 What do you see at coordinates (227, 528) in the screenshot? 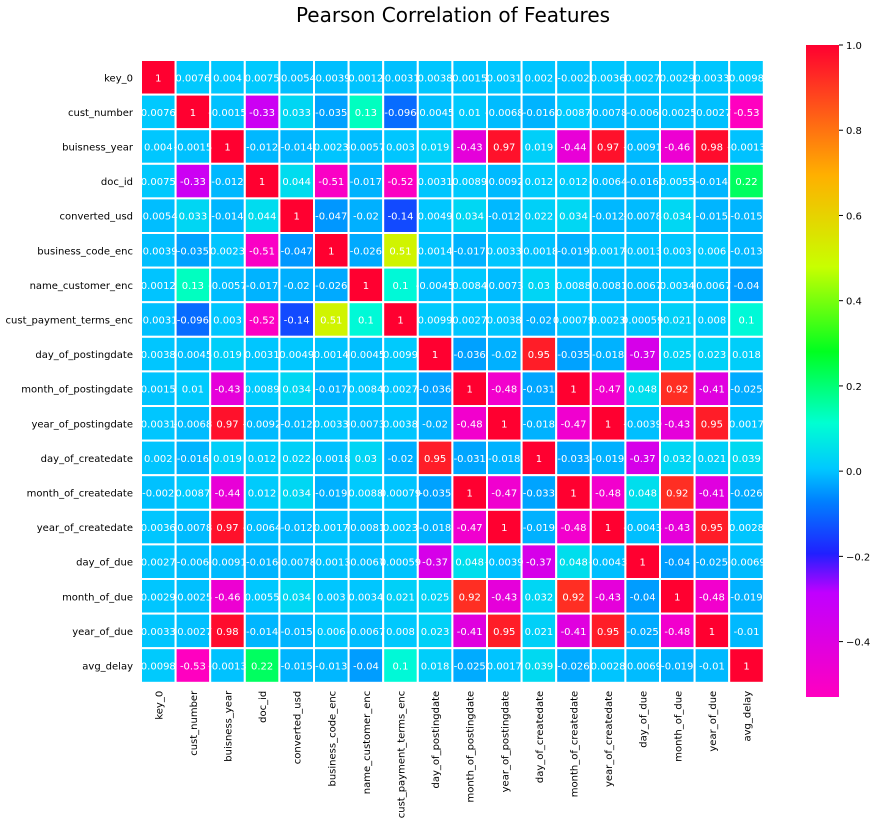
I see `cell-value-label: 0.97` at bounding box center [227, 528].